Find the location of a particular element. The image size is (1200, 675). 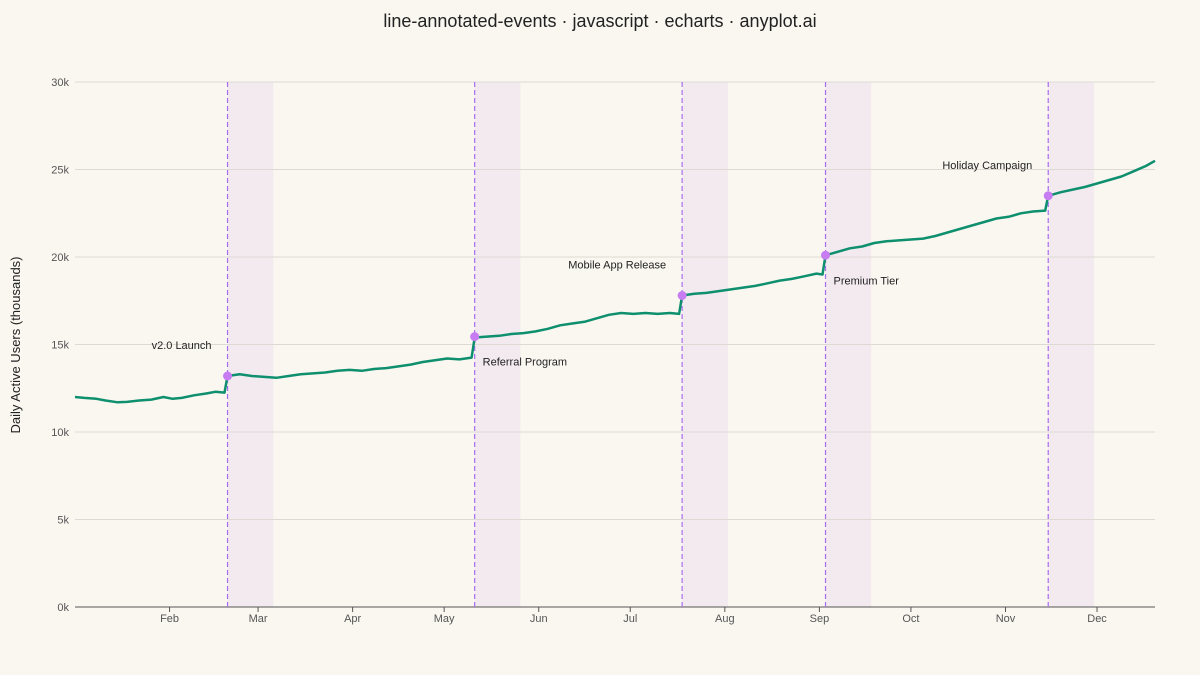

y-tick-label: 15k is located at coordinates (60, 346).